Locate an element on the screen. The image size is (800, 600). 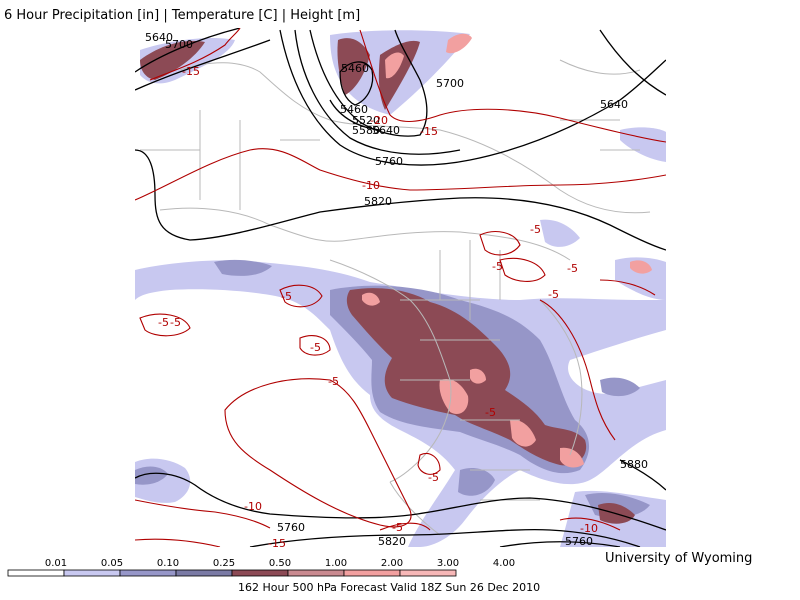
credit-label: University of Wyoming is located at coordinates (679, 558).